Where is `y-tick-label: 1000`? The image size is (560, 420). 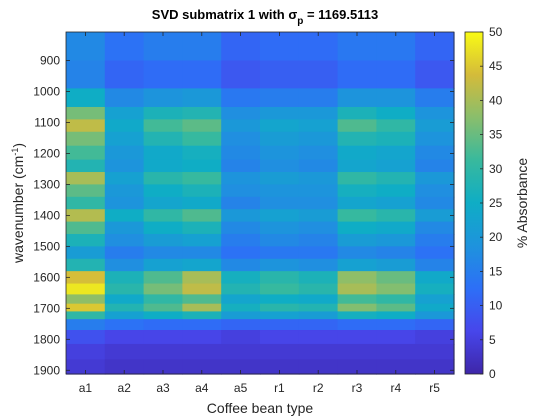 y-tick-label: 1000 is located at coordinates (46, 91).